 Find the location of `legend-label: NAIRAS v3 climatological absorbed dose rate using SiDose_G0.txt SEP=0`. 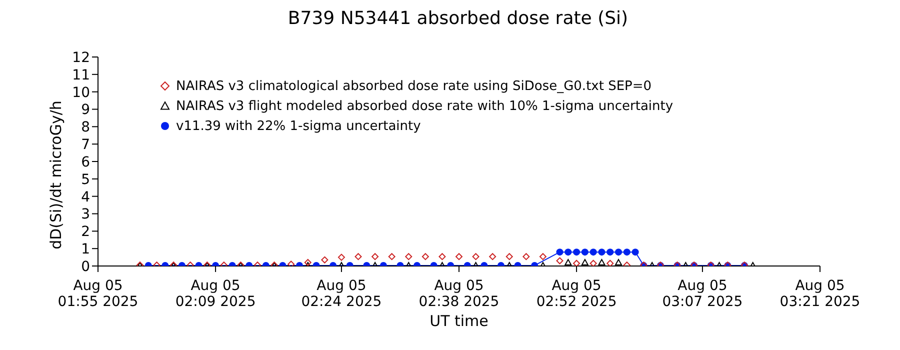

legend-label: NAIRAS v3 climatological absorbed dose rate using SiDose_G0.txt SEP=0 is located at coordinates (414, 86).